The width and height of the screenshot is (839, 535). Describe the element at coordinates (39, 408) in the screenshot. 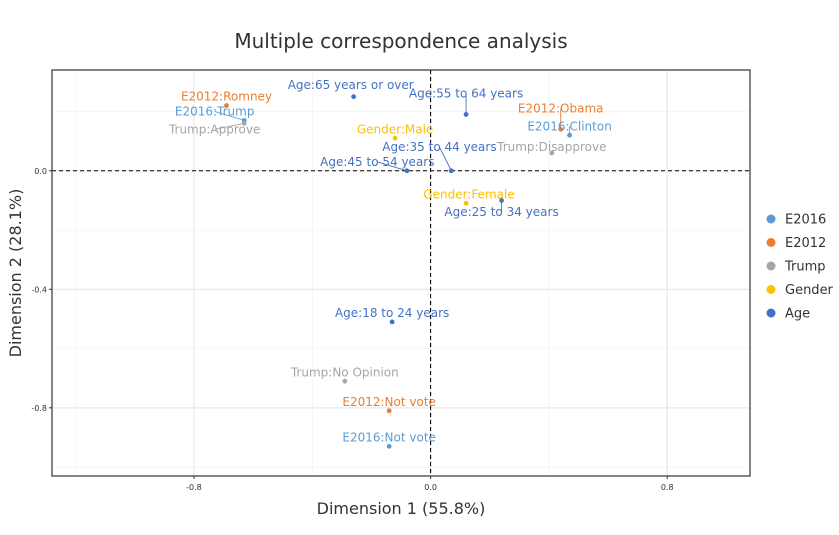

I see `y-tick-label: -0.8` at that location.